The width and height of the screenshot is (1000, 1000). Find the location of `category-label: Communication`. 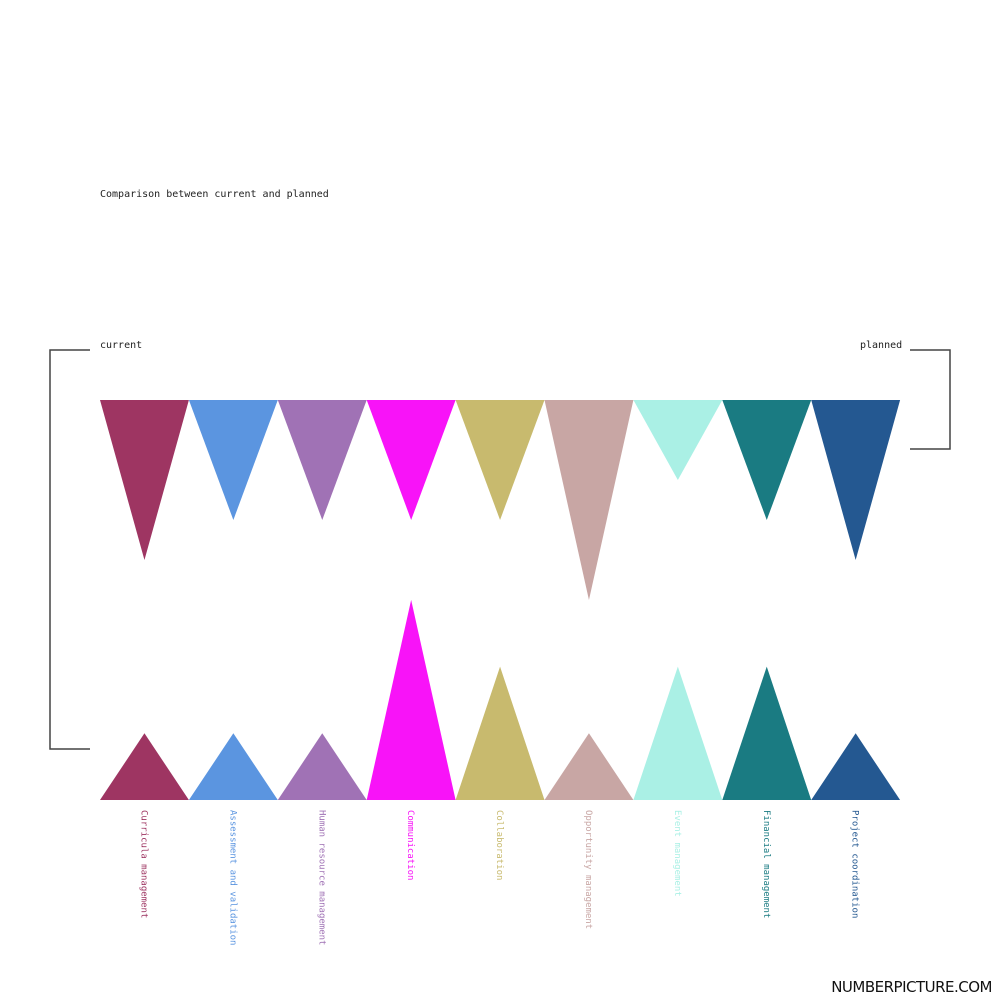

category-label: Communication is located at coordinates (410, 845).